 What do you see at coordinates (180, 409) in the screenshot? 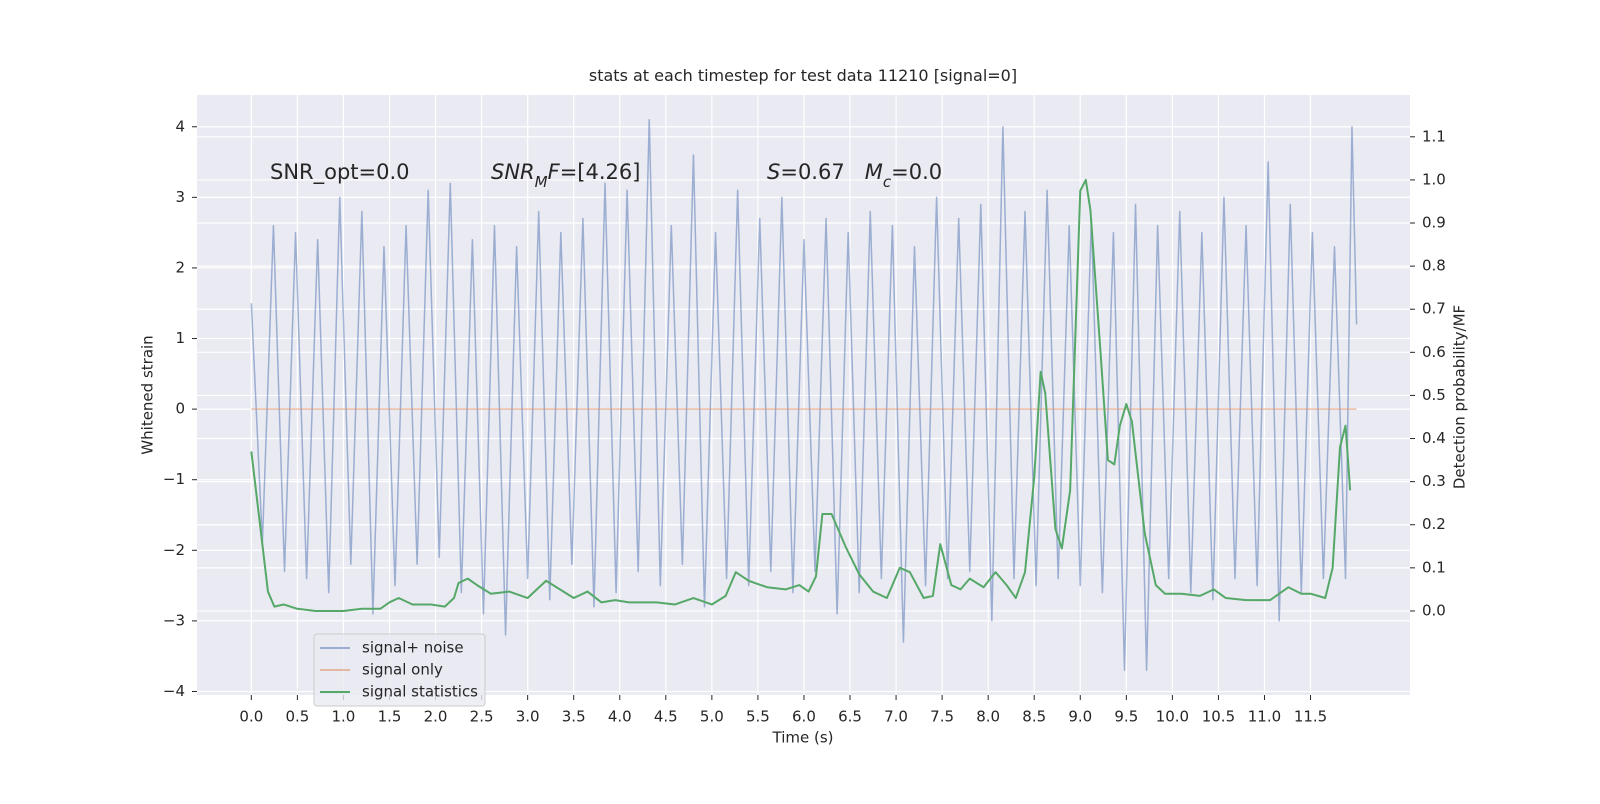
I see `y-tick-label: 0` at bounding box center [180, 409].